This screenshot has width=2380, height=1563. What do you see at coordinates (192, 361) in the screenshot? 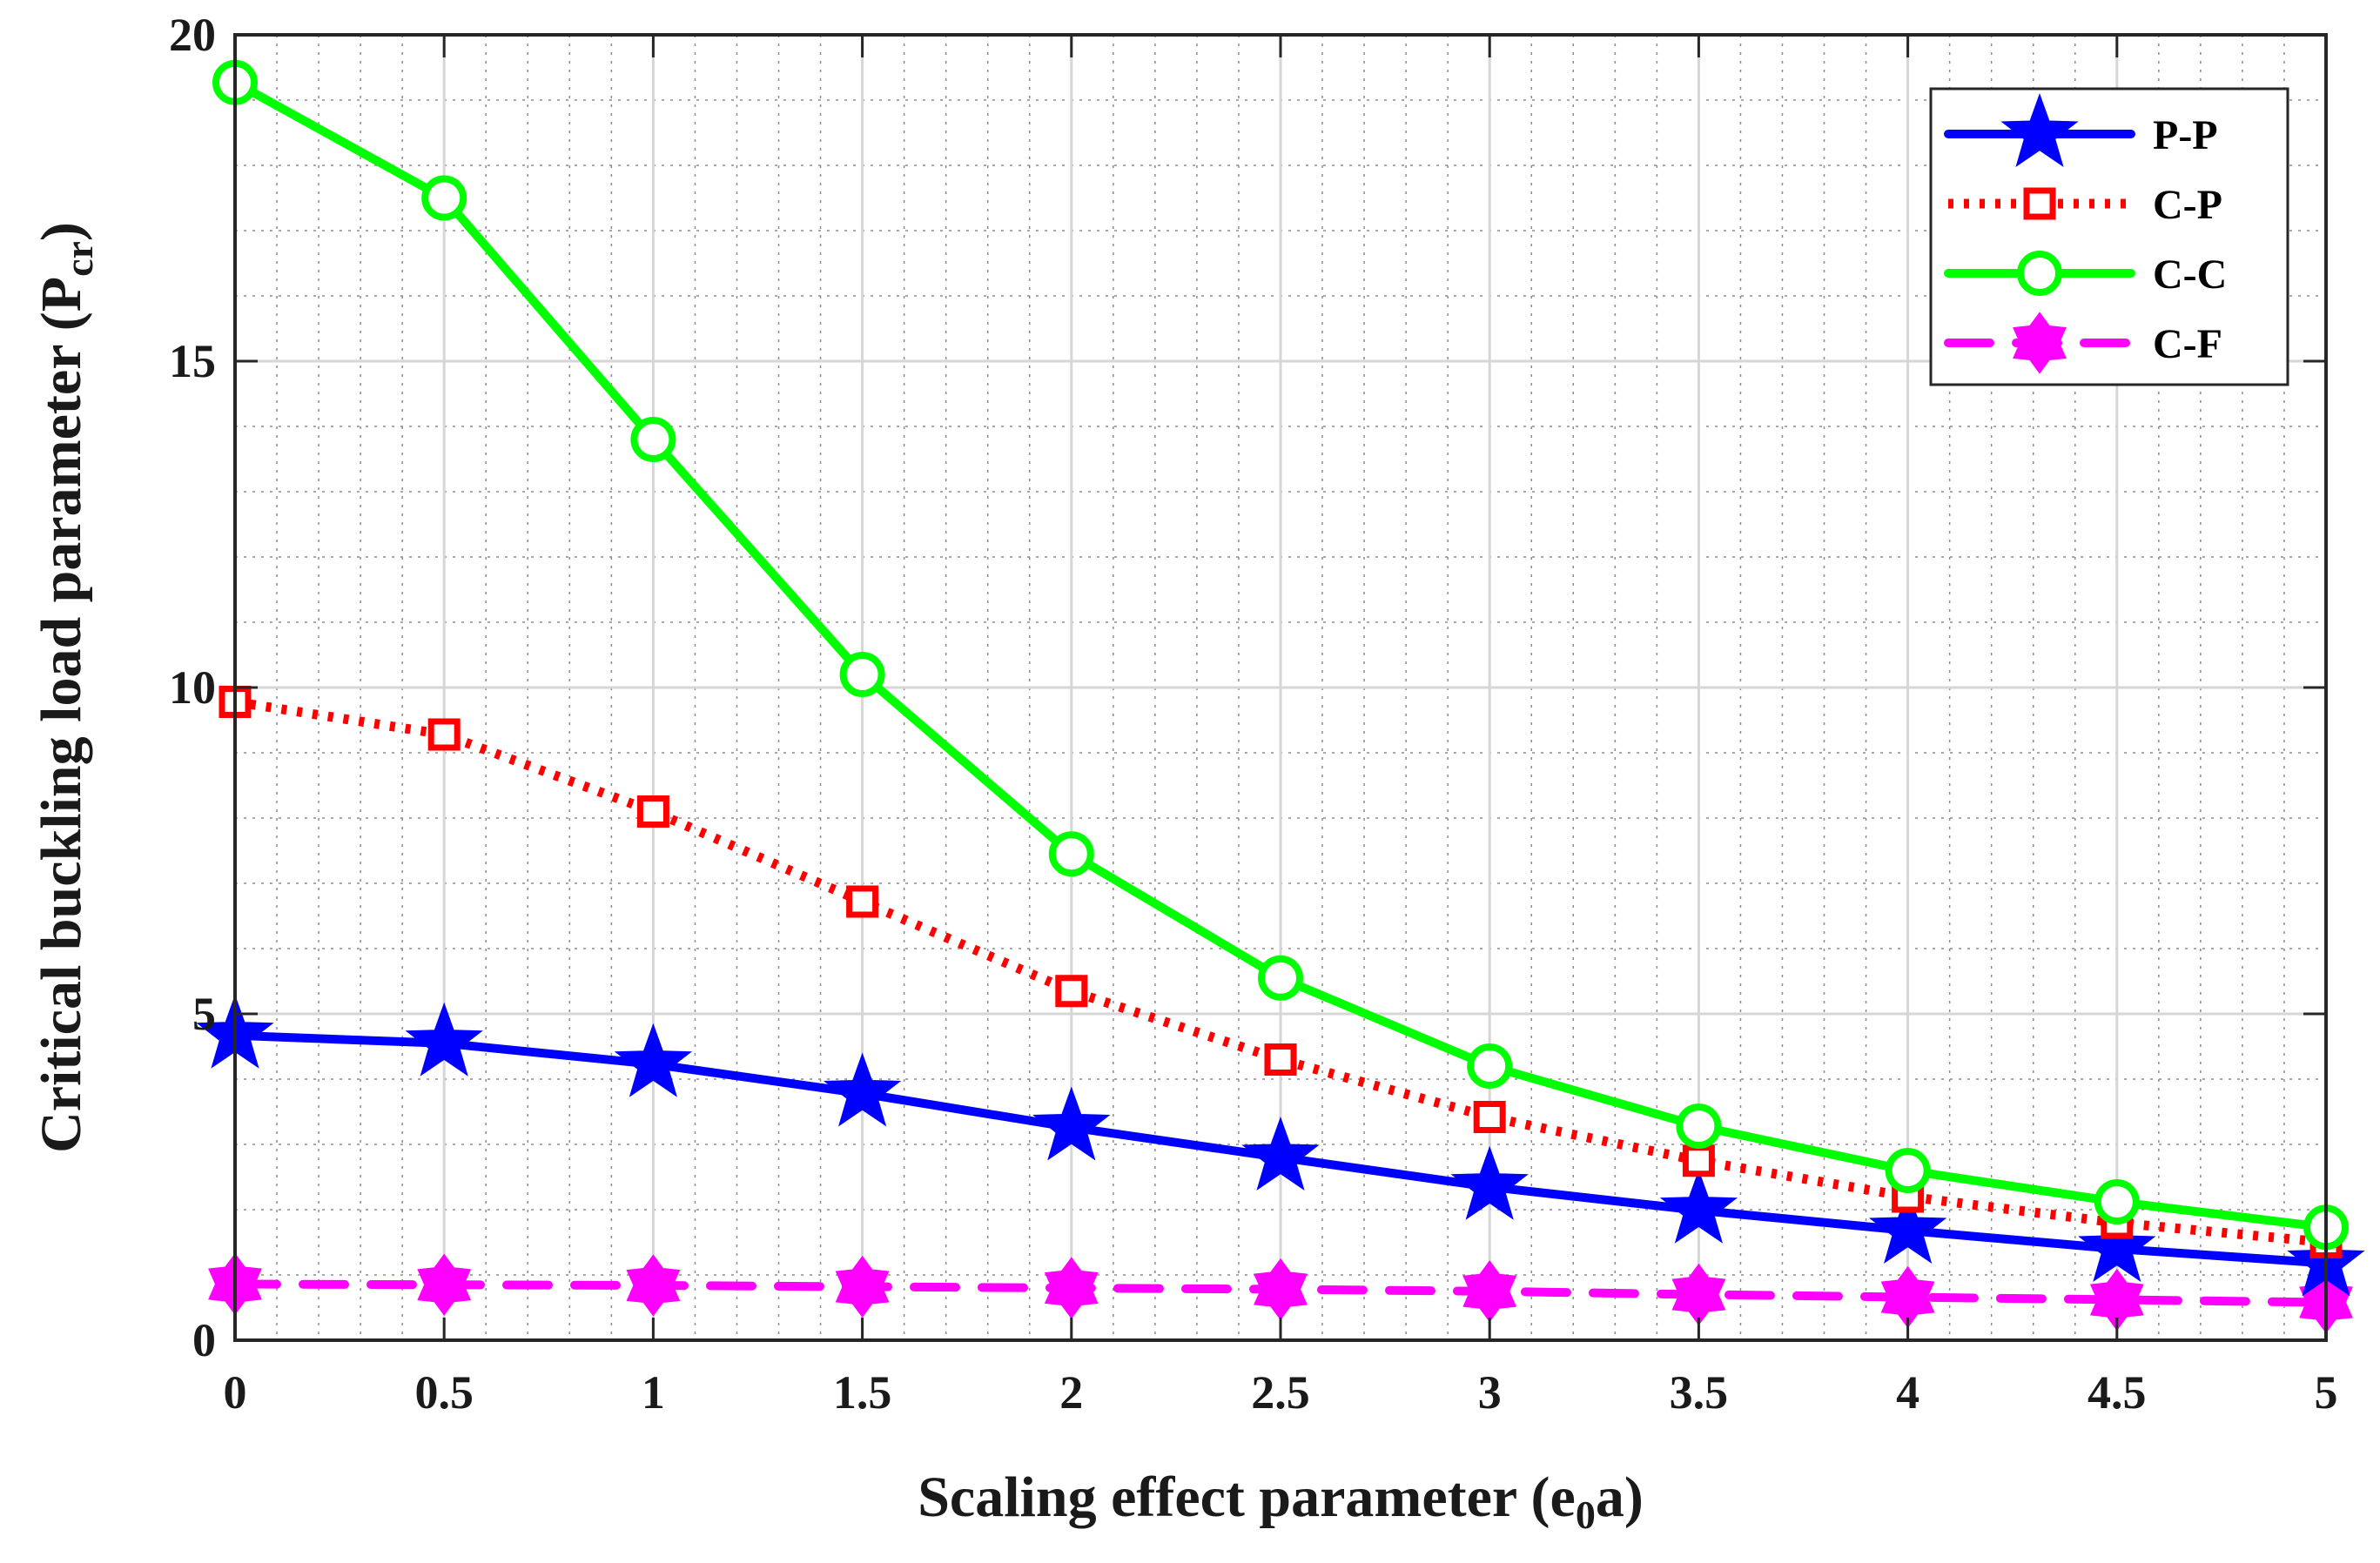
I see `y-tick-label: 15` at bounding box center [192, 361].